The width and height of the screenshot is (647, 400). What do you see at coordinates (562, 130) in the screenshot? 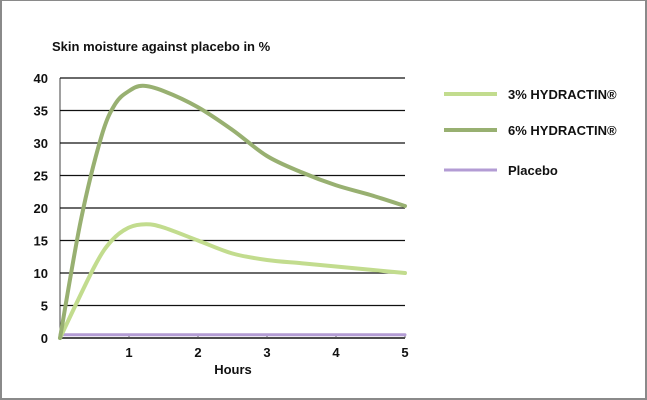
I see `legend-label-2: 6% HYDRACTIN®` at bounding box center [562, 130].